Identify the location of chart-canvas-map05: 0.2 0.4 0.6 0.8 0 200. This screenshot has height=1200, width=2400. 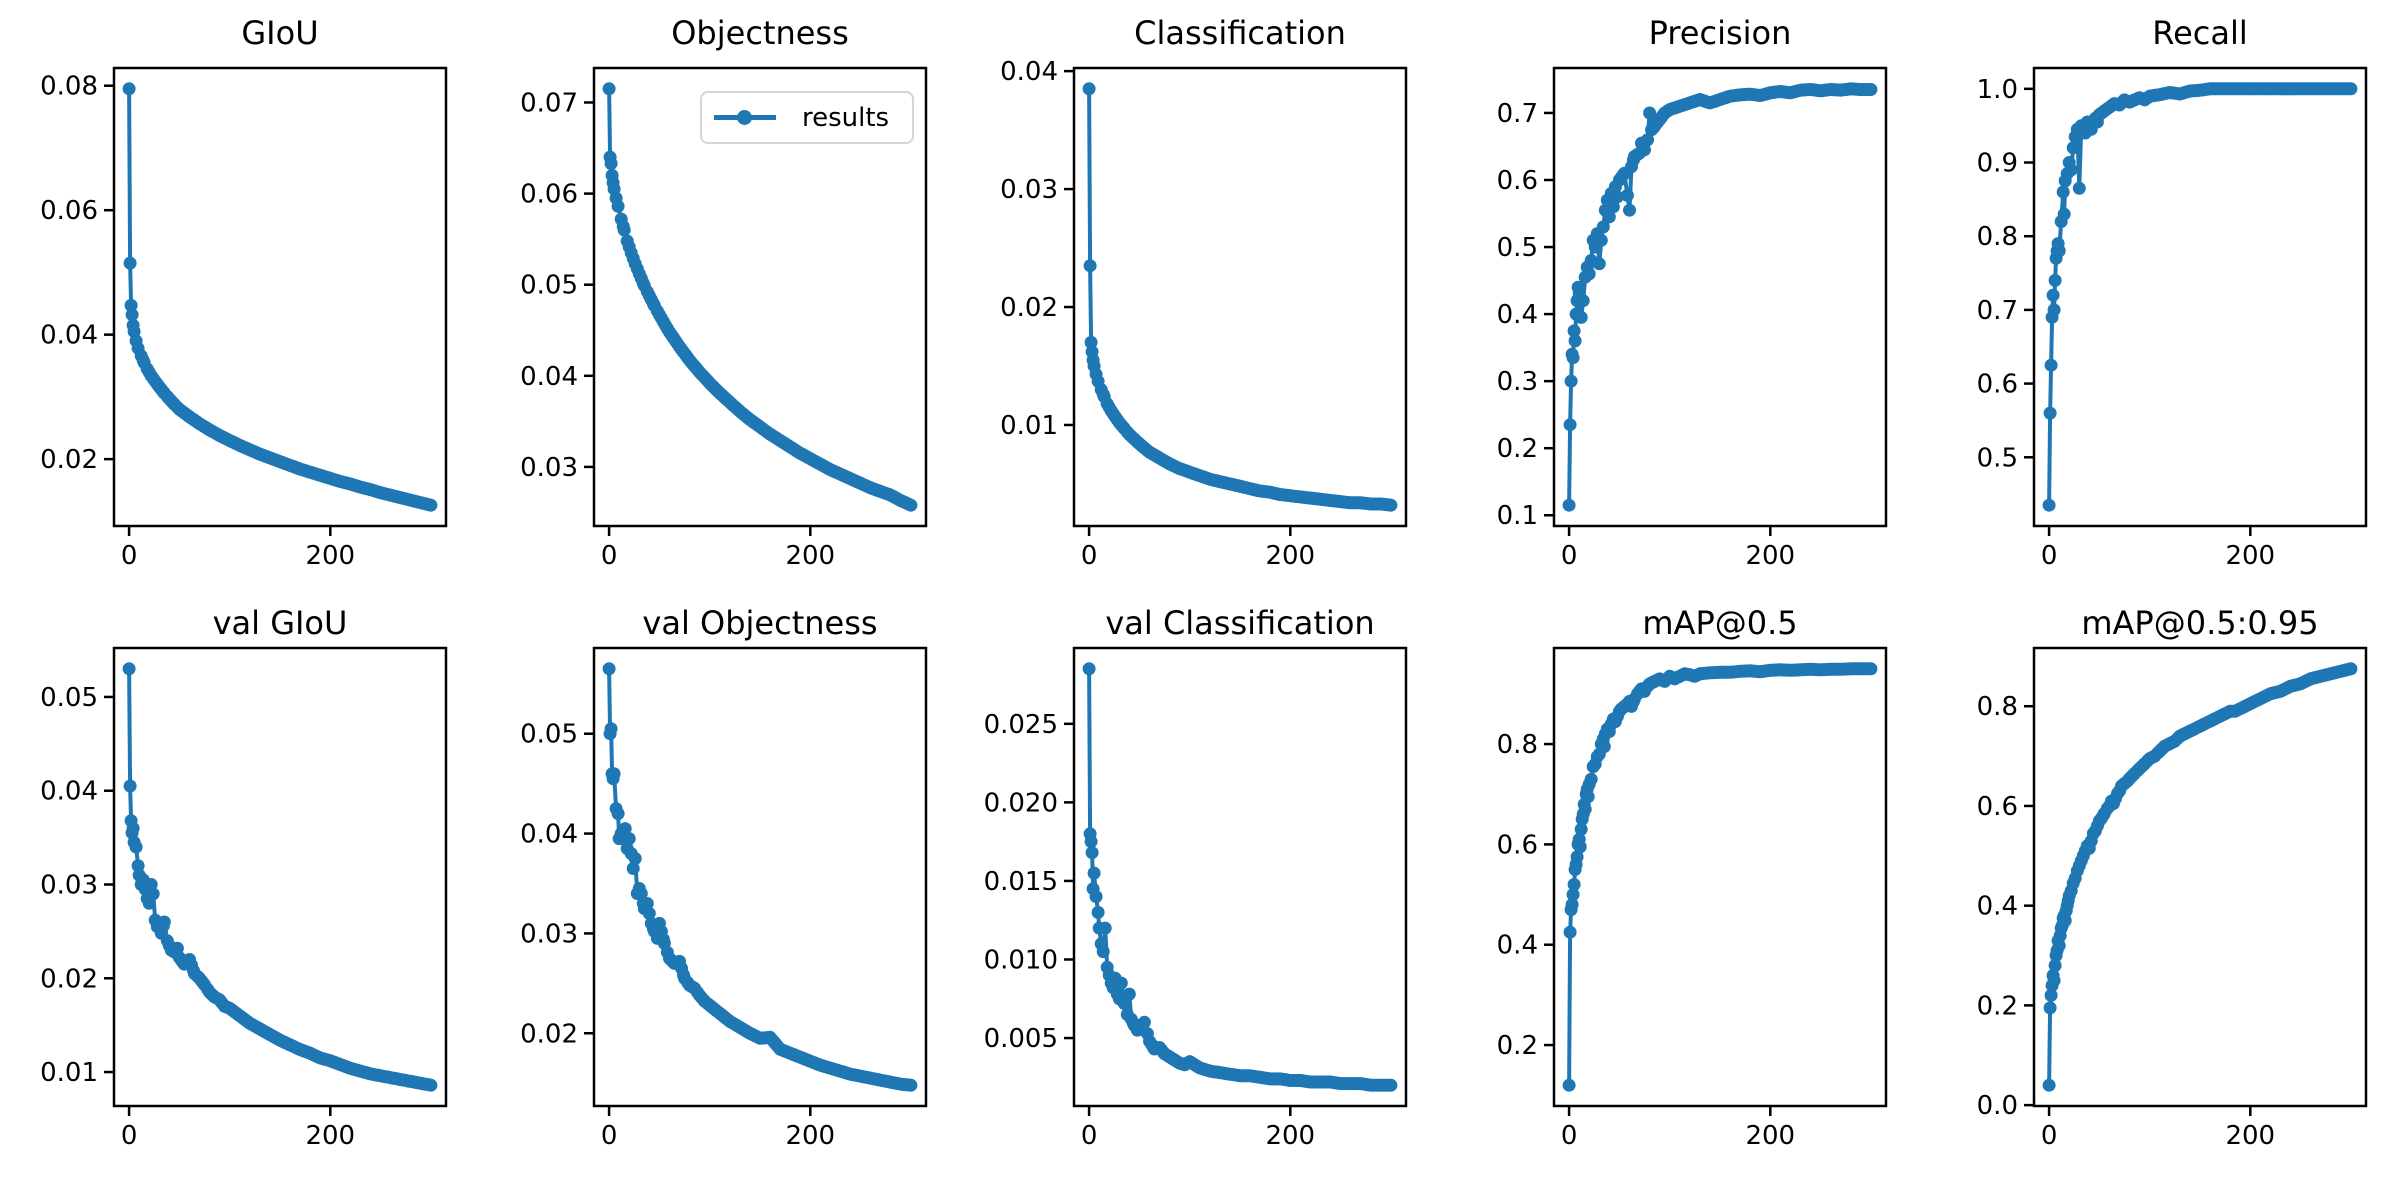
(1692, 898).